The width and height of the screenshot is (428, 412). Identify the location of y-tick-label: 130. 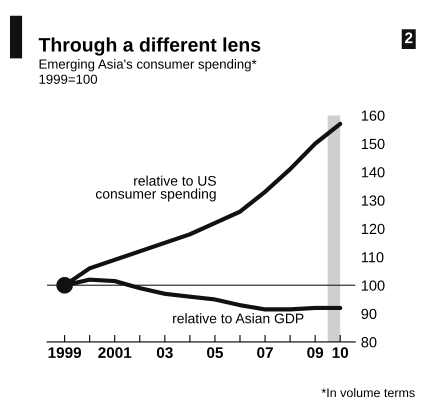
(373, 200).